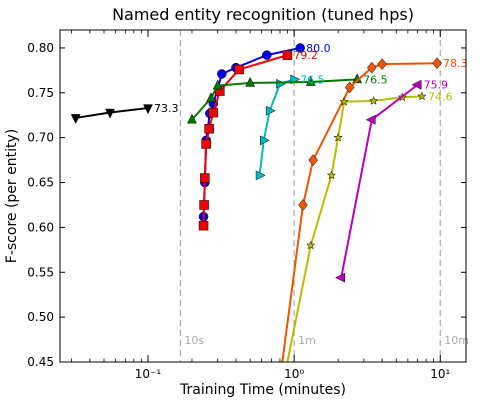 Image resolution: width=498 pixels, height=405 pixels. What do you see at coordinates (40, 227) in the screenshot?
I see `y-tick-label: 0.60` at bounding box center [40, 227].